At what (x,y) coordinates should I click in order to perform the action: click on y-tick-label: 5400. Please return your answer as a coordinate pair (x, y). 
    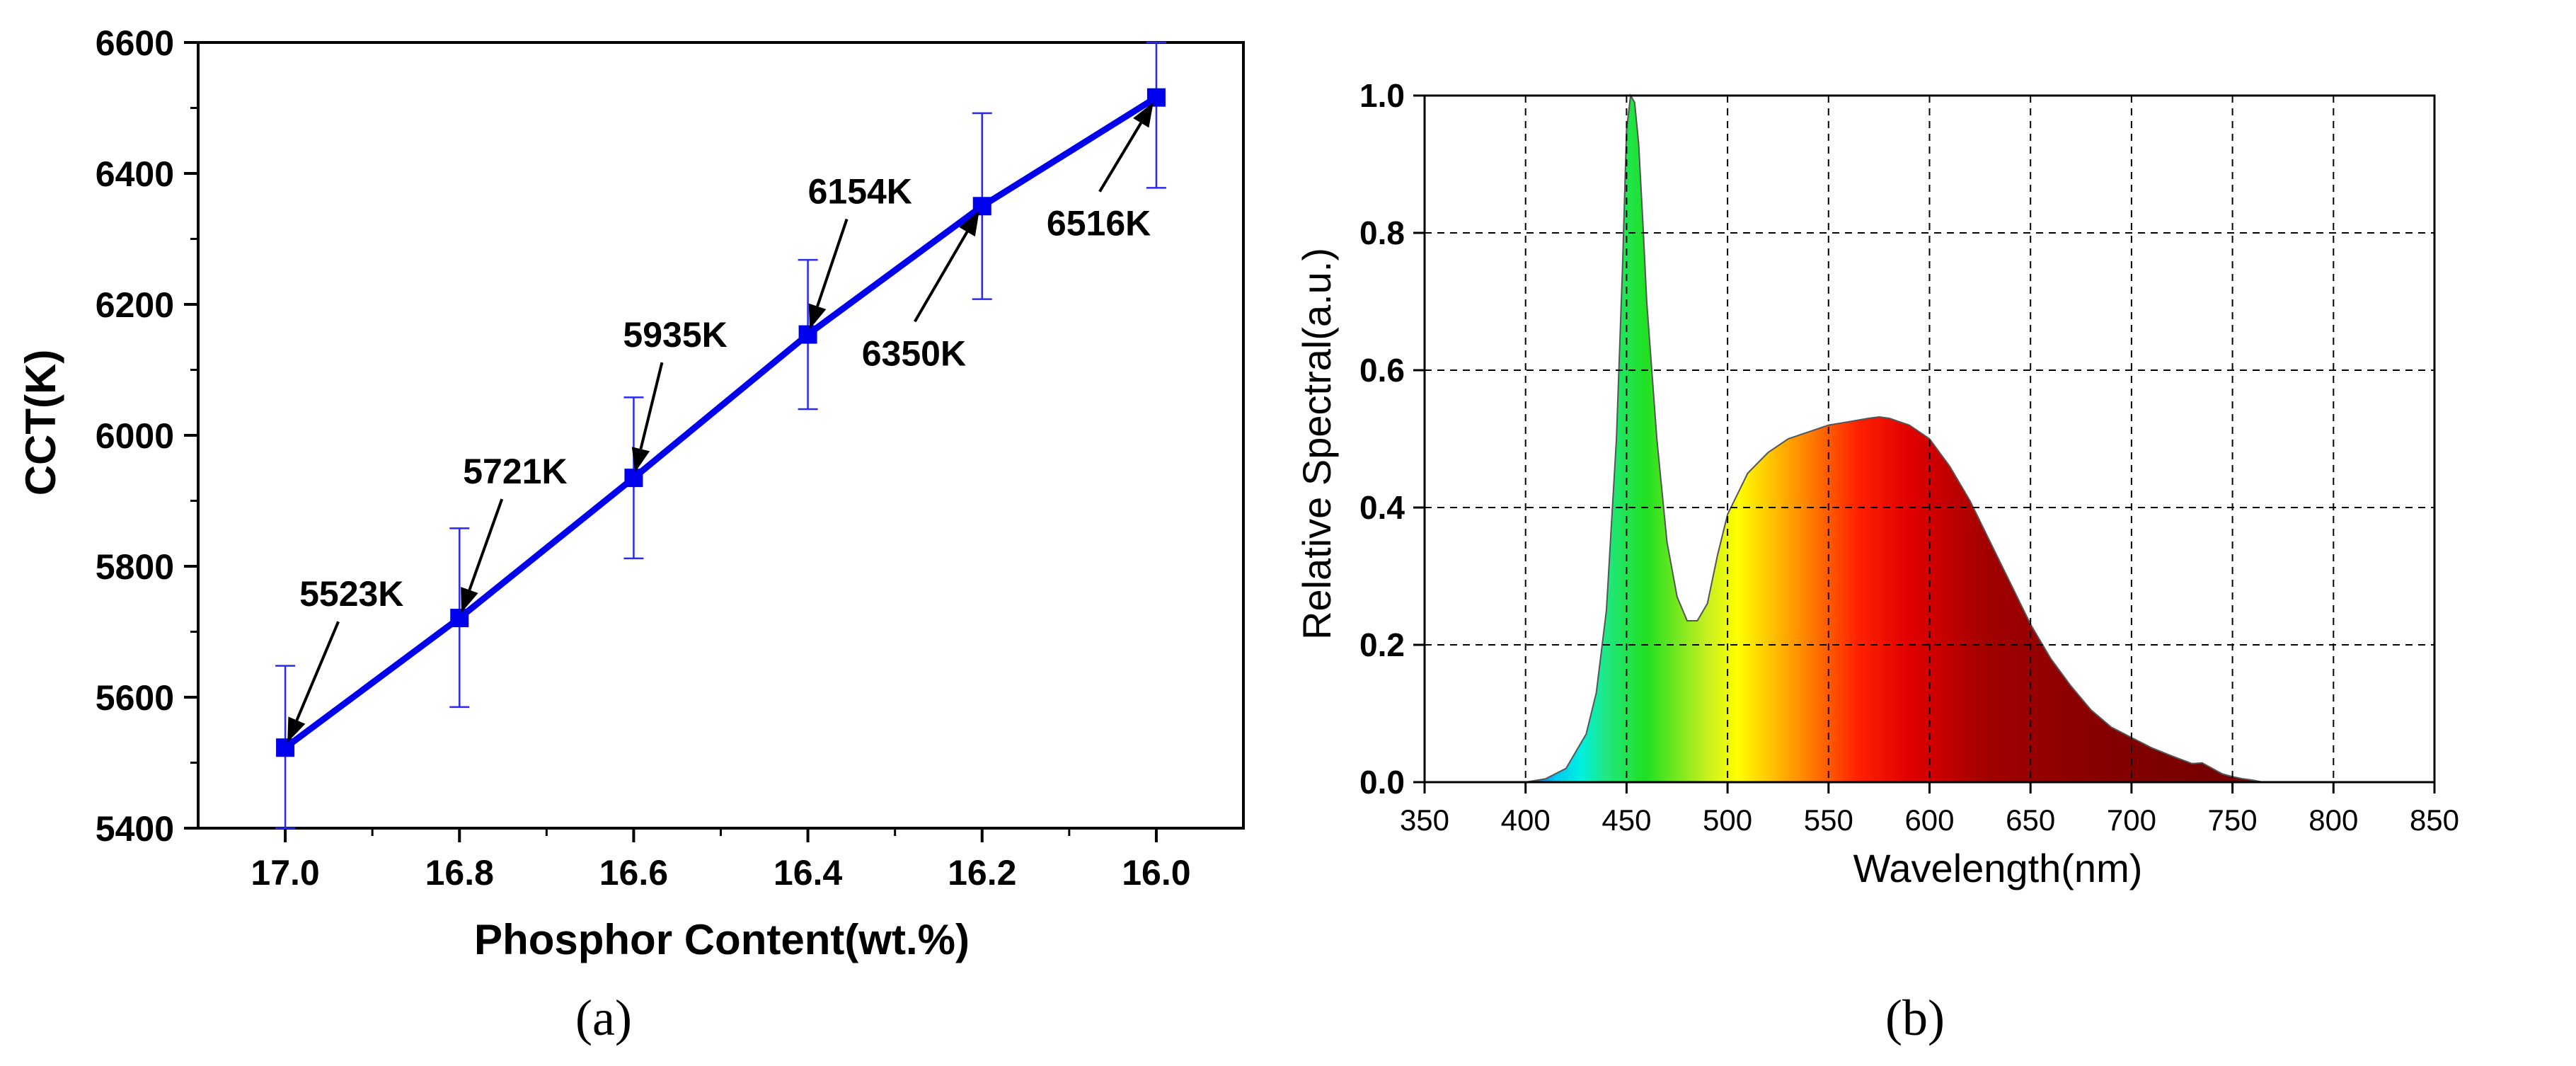
    Looking at the image, I should click on (135, 829).